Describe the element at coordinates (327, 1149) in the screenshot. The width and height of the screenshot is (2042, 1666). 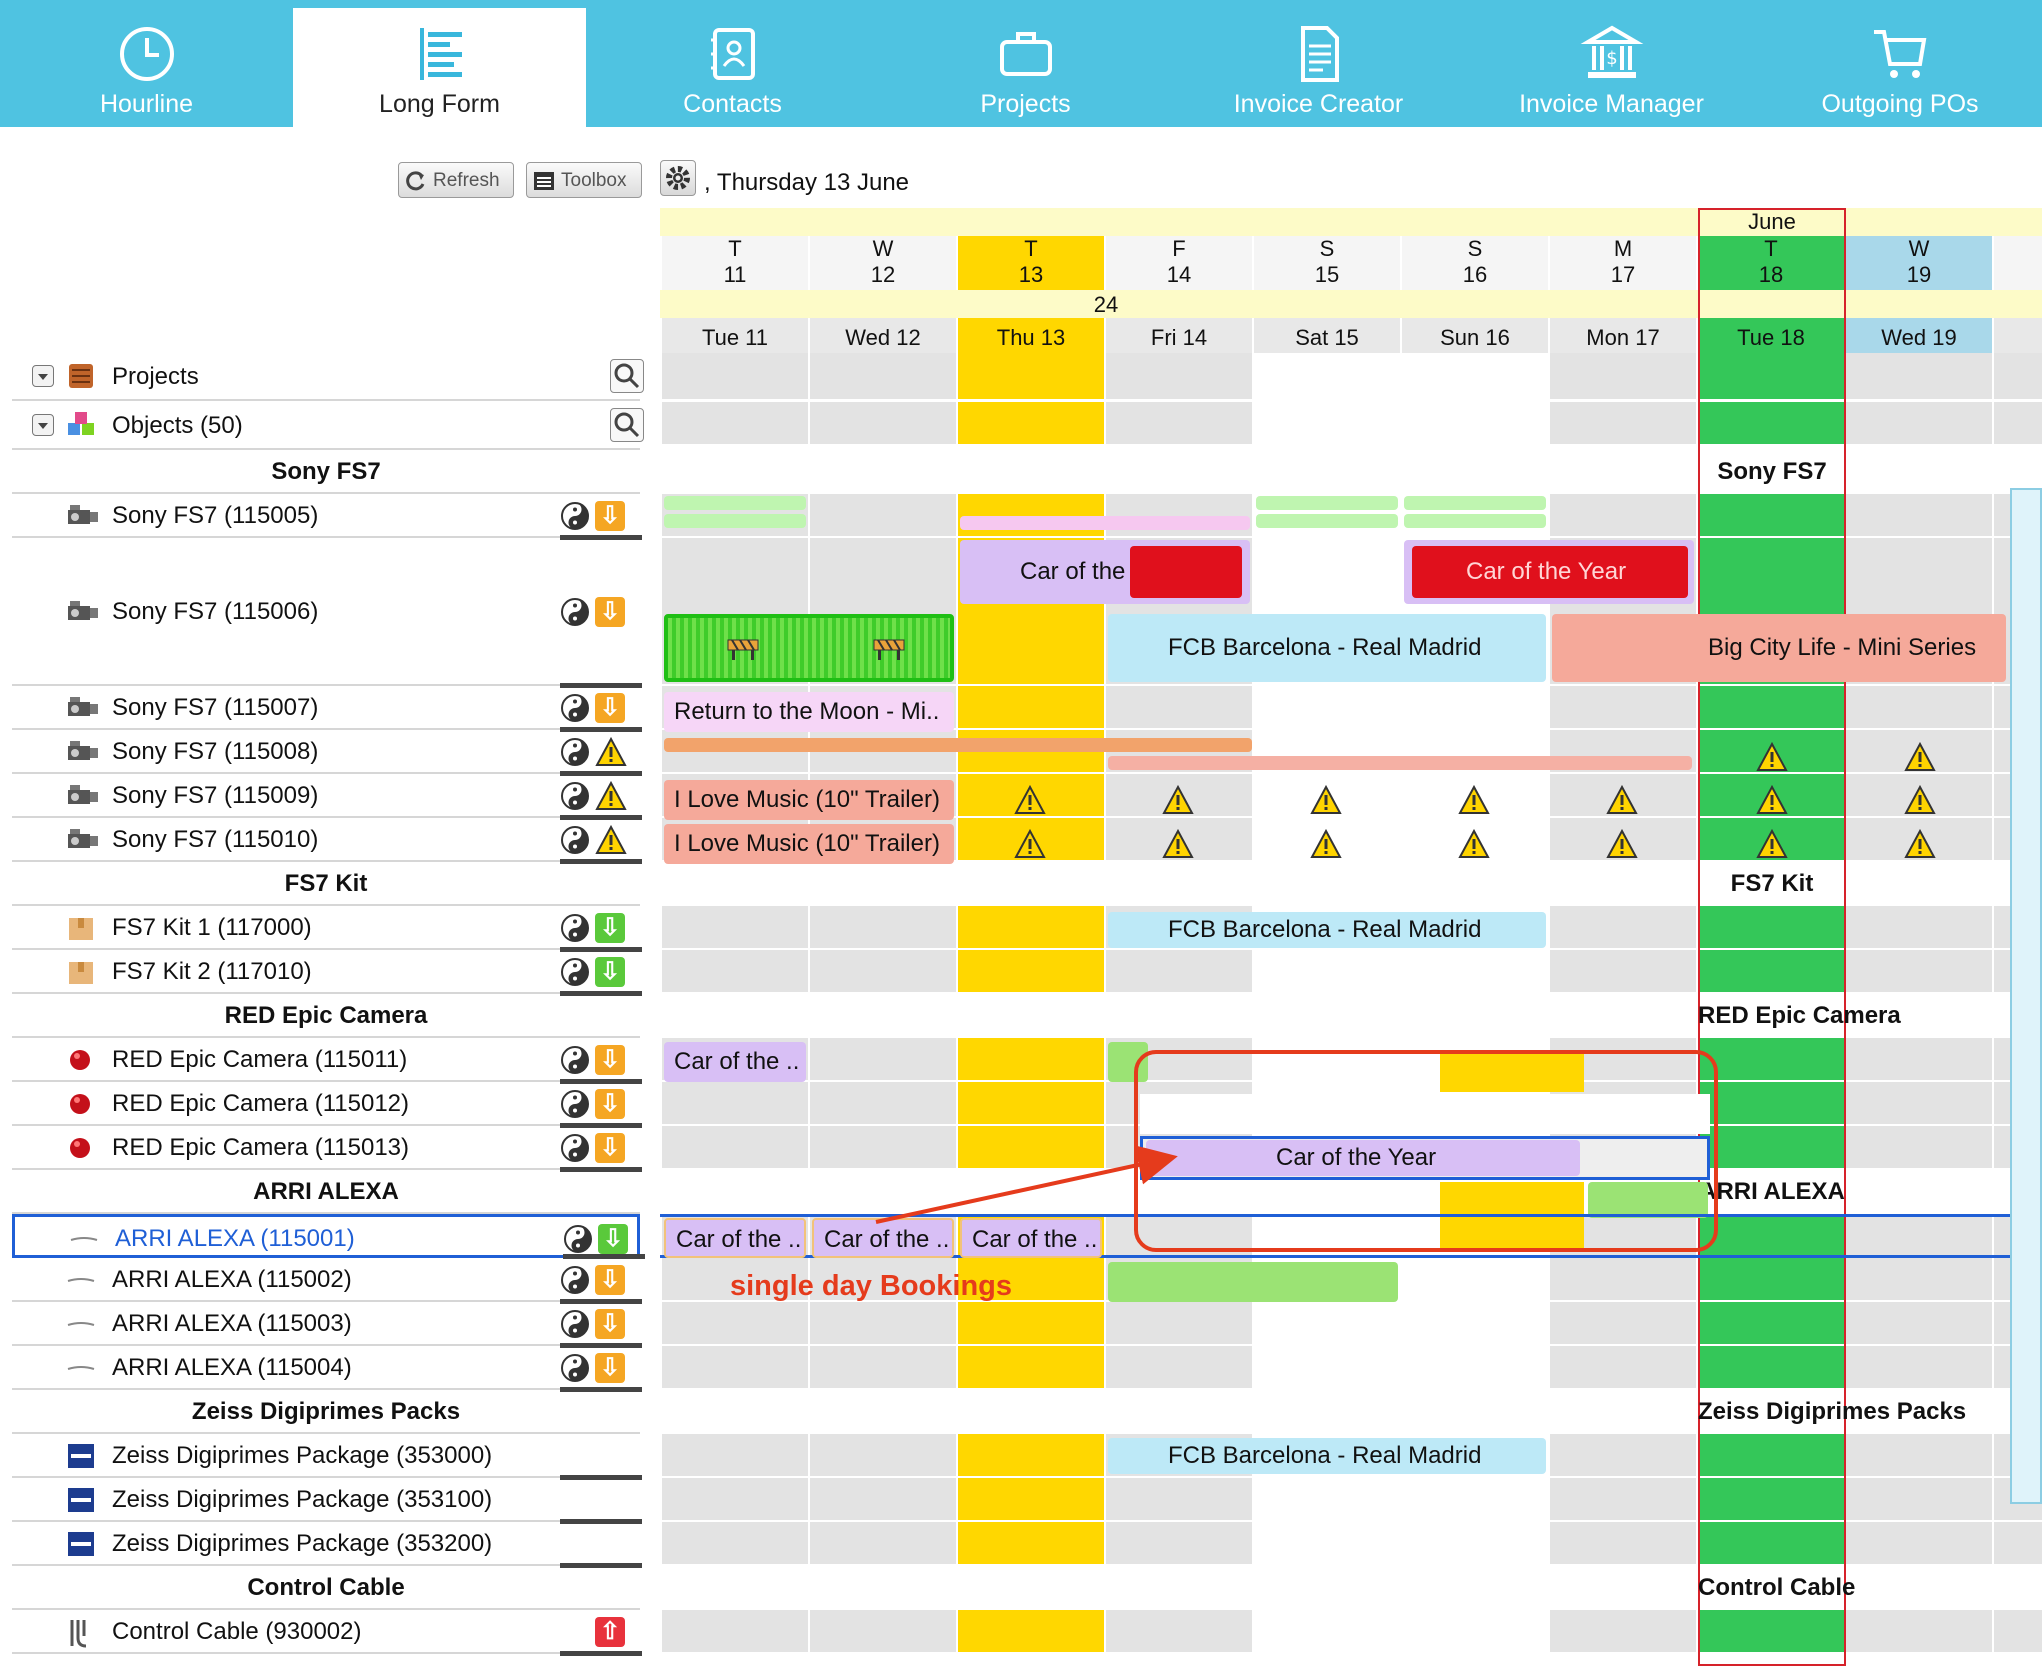
I see `resource-row: RED Epic Camera (115013) ⇩` at that location.